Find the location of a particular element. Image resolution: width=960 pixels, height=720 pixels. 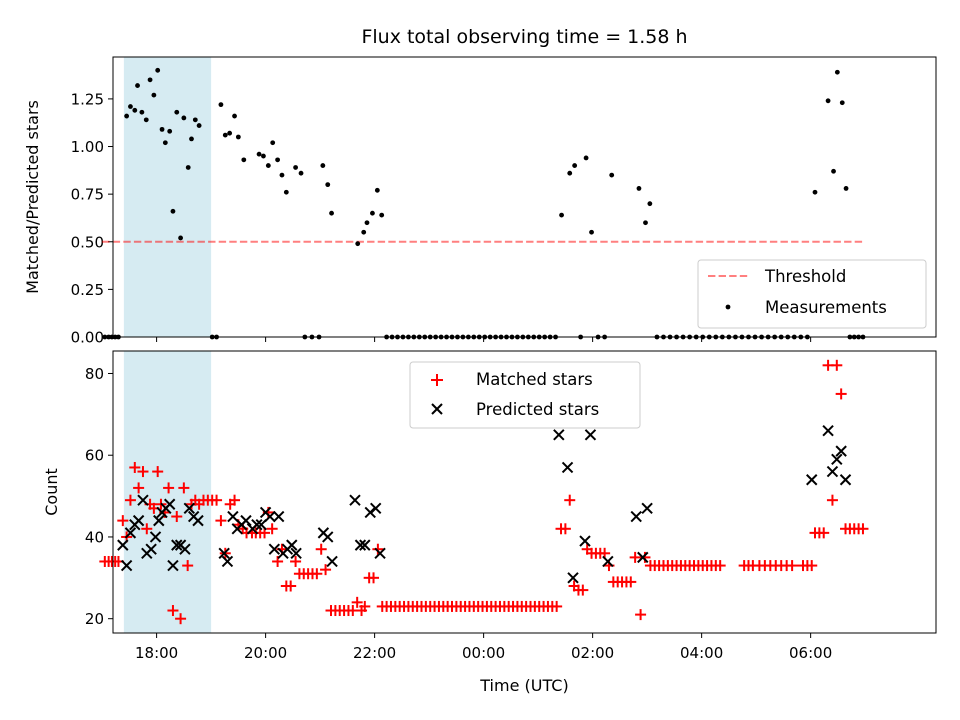

legend-matched-swatch is located at coordinates (437, 380).